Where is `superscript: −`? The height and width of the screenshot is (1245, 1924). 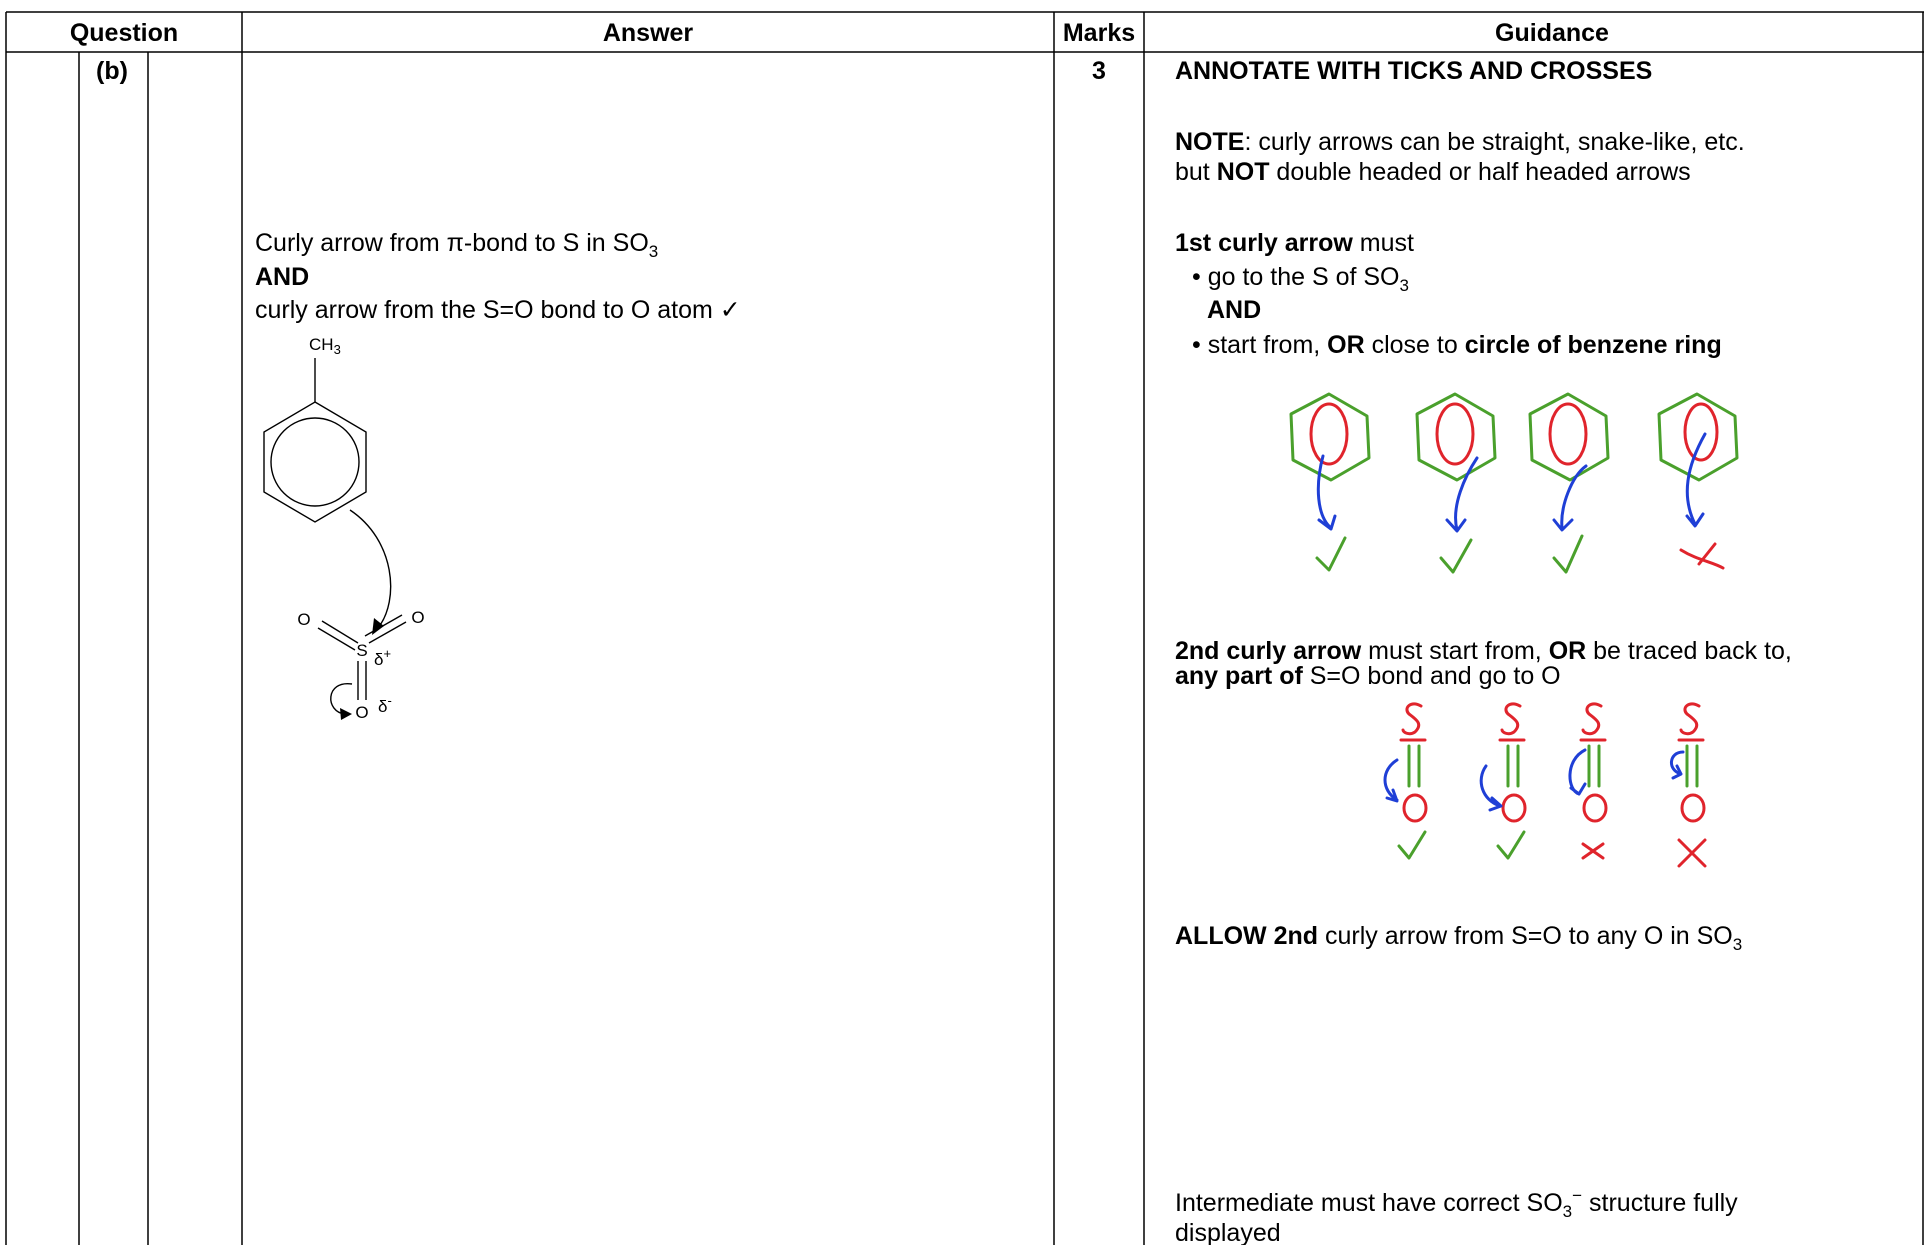
superscript: − is located at coordinates (1577, 1195).